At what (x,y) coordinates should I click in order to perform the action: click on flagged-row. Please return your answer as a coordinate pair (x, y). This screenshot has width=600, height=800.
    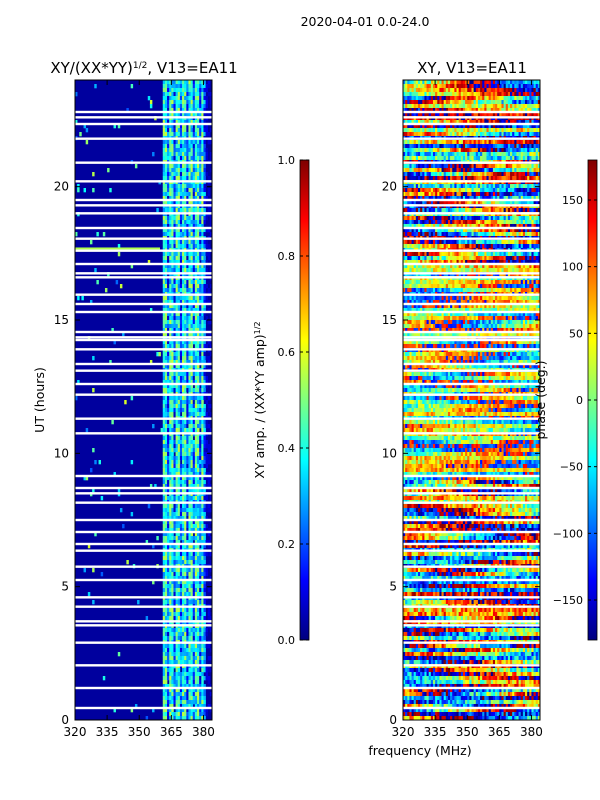
    Looking at the image, I should click on (143, 621).